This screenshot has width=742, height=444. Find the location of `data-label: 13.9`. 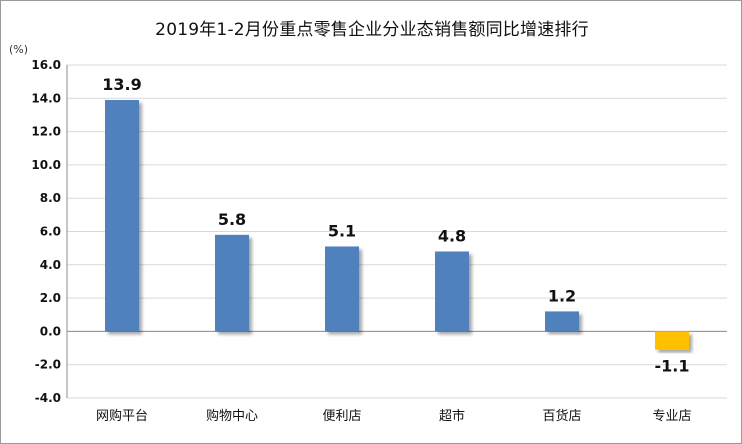

data-label: 13.9 is located at coordinates (121, 84).